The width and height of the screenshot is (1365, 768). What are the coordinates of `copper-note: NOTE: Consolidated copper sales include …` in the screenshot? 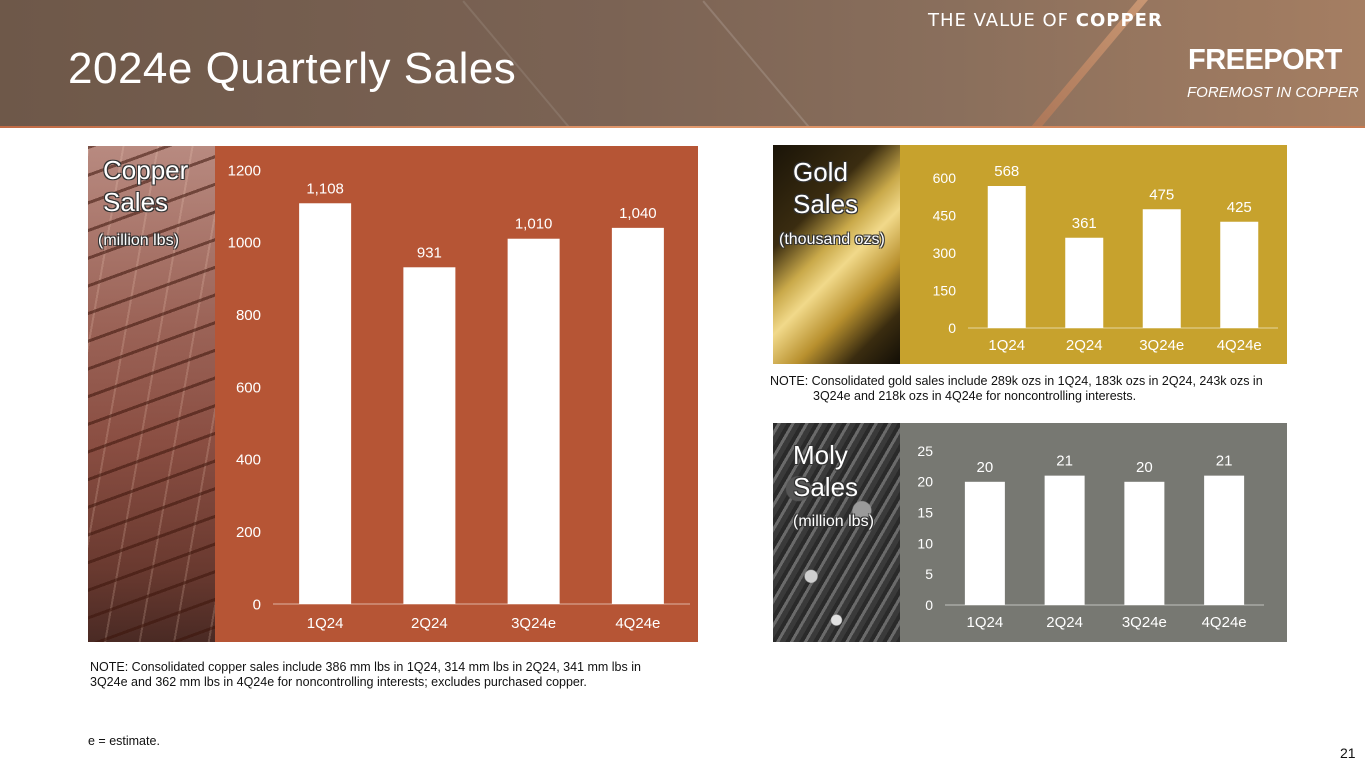 It's located at (365, 674).